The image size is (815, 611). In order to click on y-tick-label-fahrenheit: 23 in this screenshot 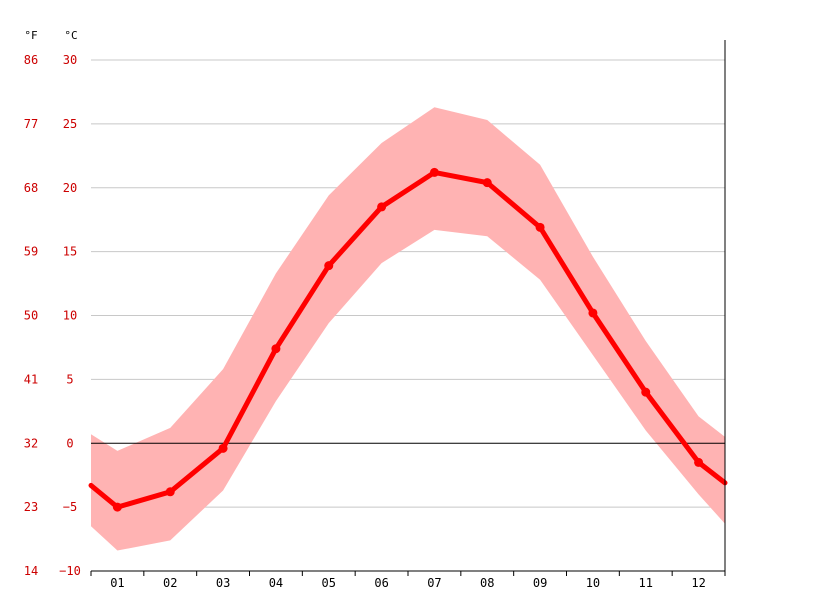, I will do `click(31, 507)`.